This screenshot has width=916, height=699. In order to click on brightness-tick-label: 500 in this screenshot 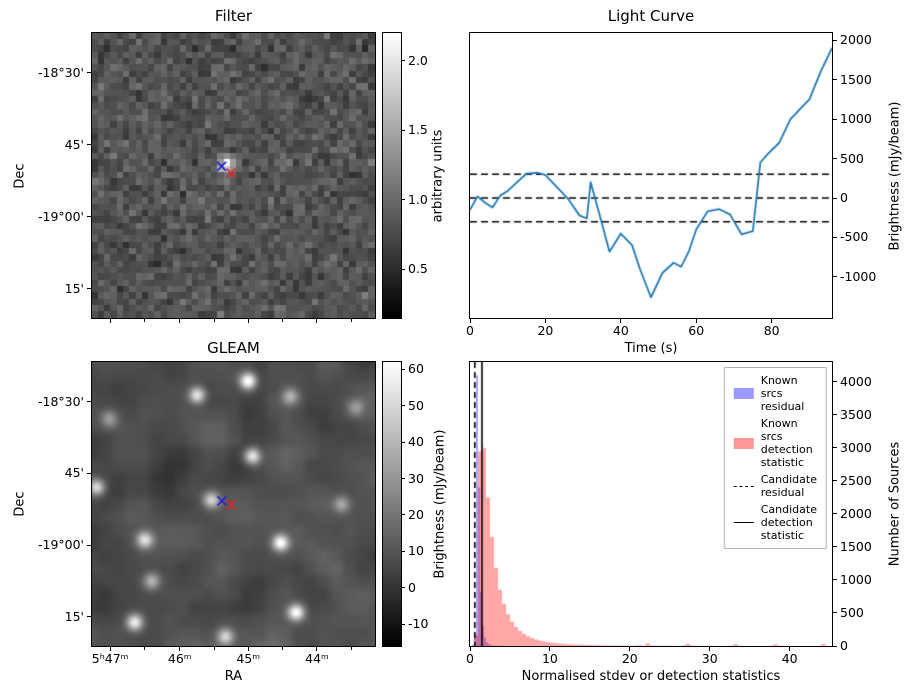, I will do `click(852, 158)`.